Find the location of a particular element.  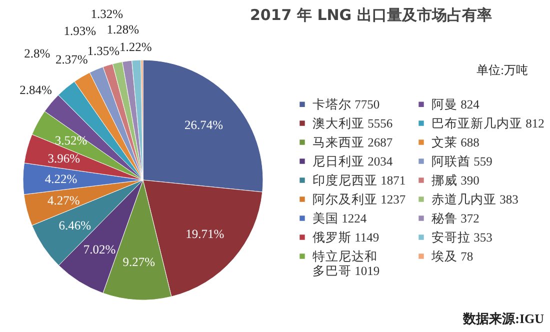

legend-label: 美国 1224 is located at coordinates (340, 218).